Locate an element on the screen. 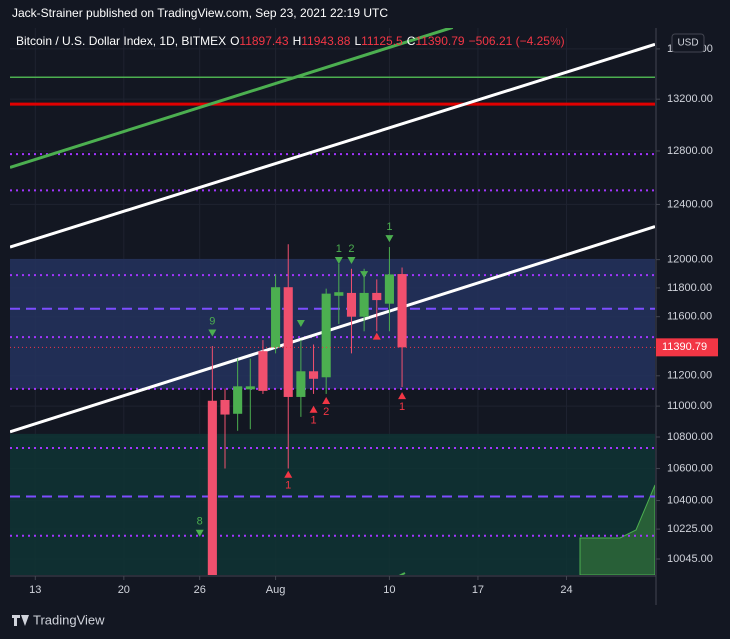  signal-label: 9 is located at coordinates (212, 321).